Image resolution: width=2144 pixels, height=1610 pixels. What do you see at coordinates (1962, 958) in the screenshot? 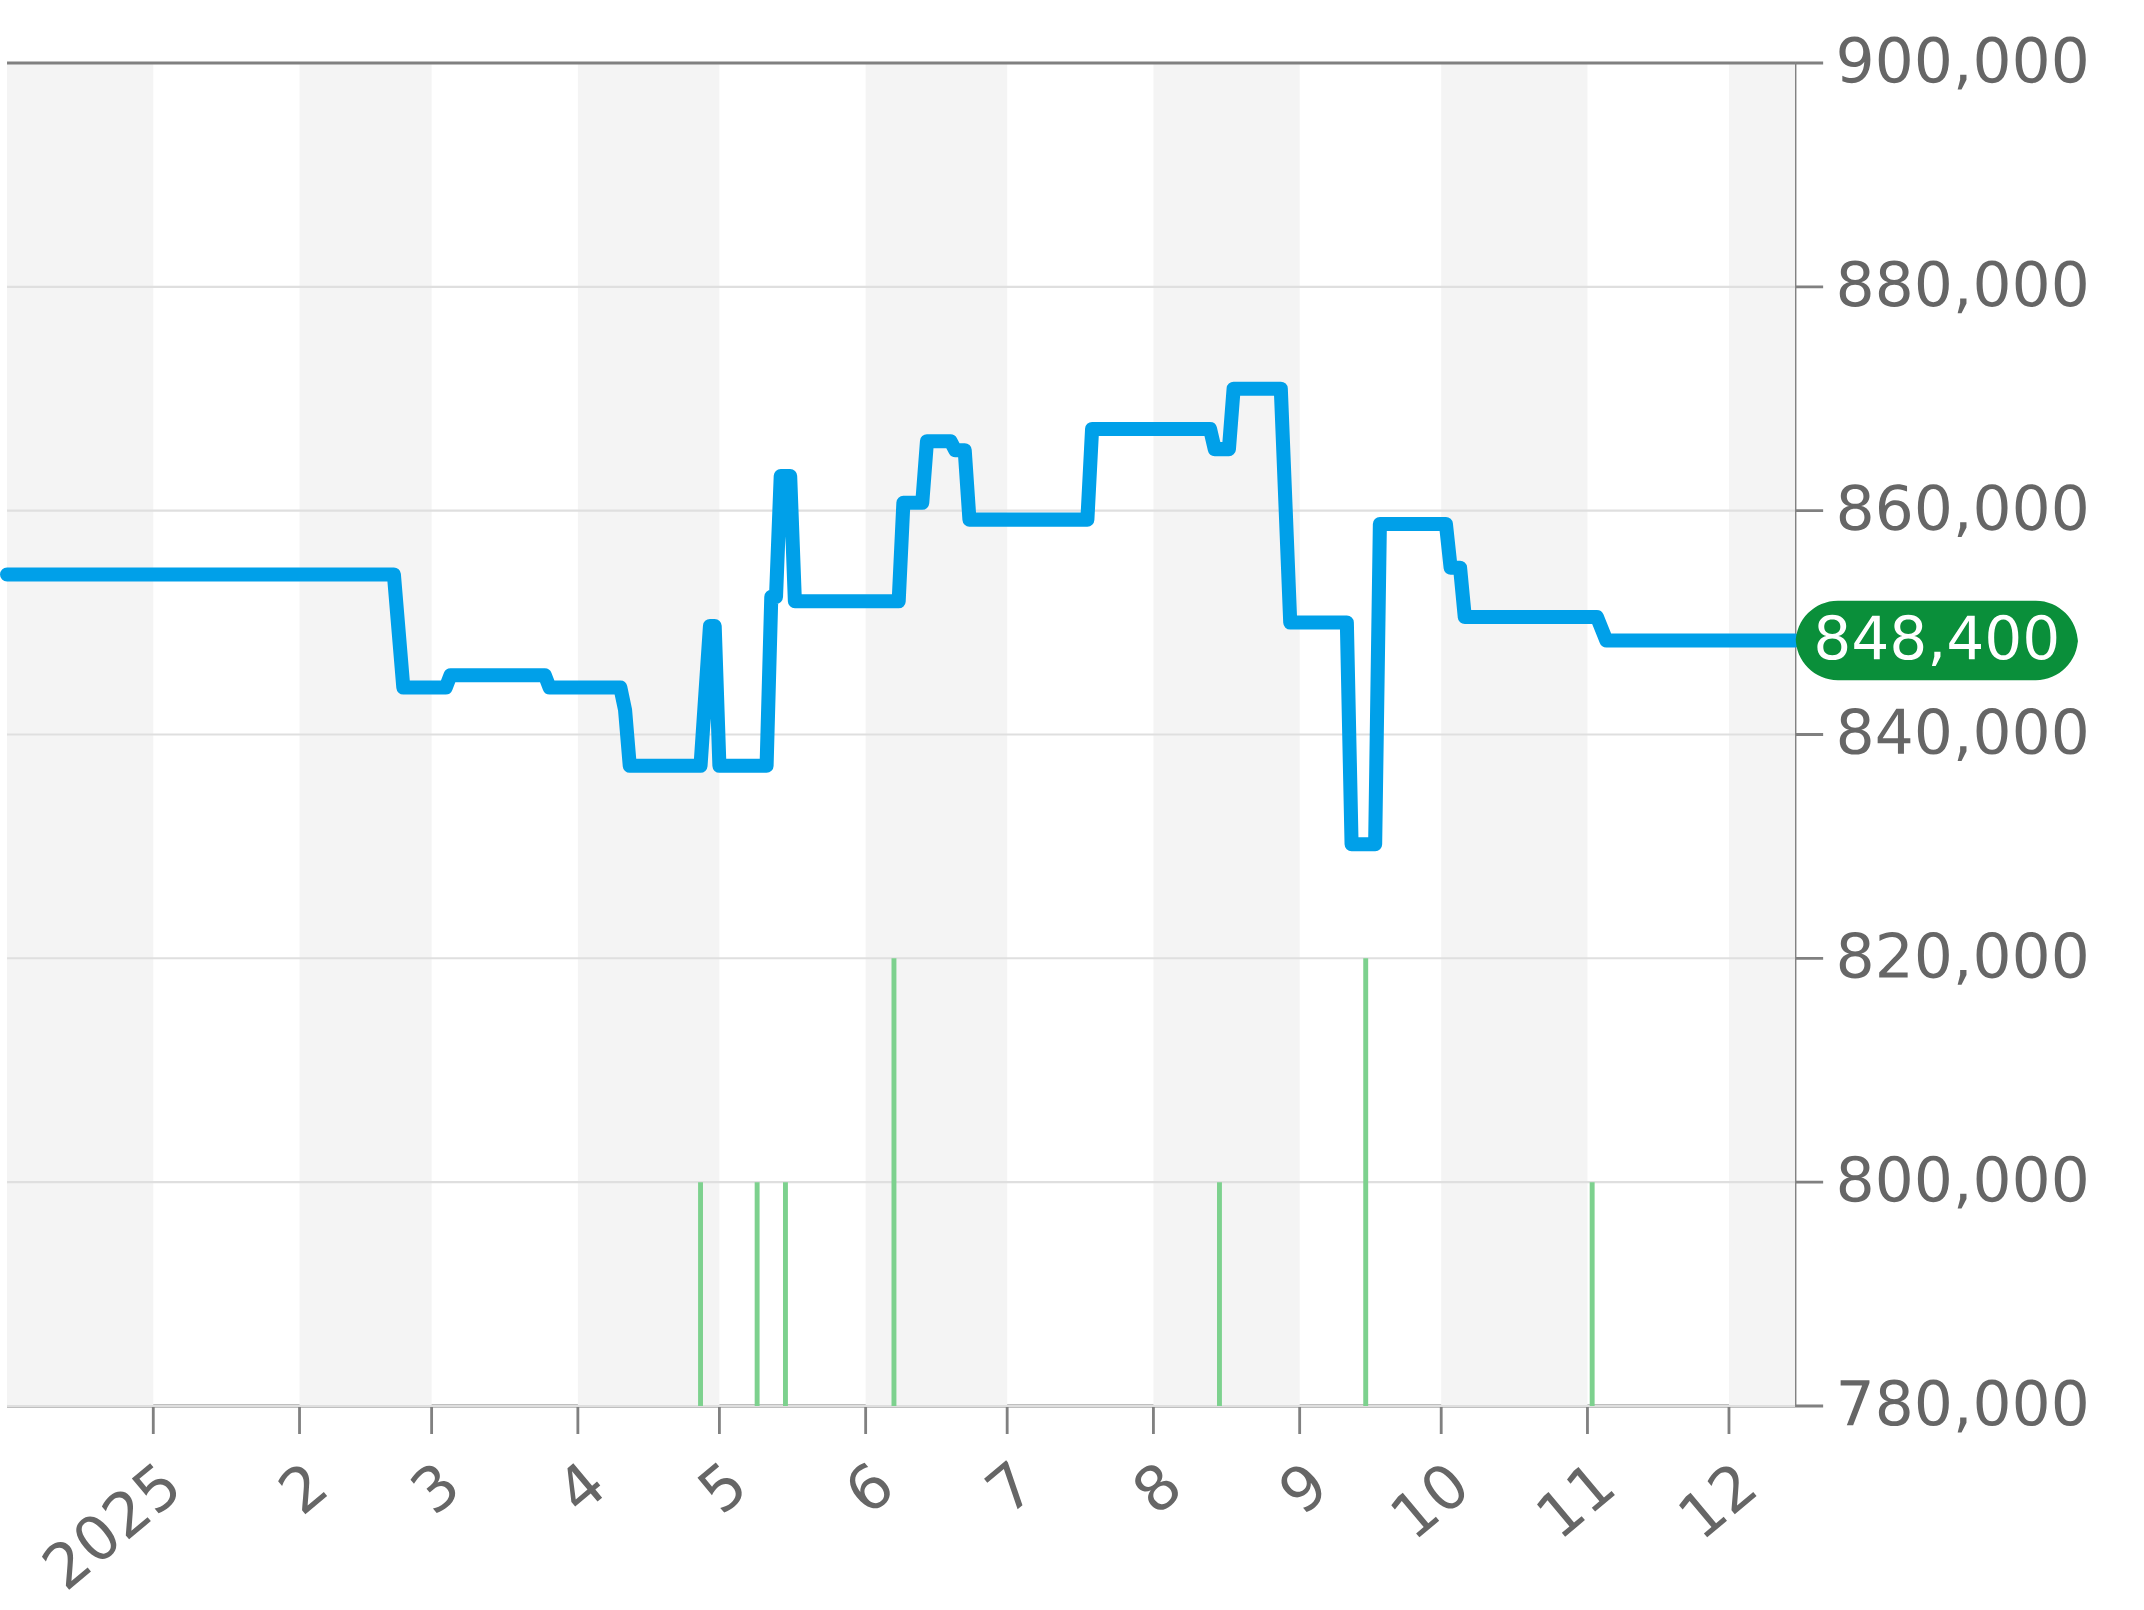
I see `y-tick-label: 820,000` at bounding box center [1962, 958].